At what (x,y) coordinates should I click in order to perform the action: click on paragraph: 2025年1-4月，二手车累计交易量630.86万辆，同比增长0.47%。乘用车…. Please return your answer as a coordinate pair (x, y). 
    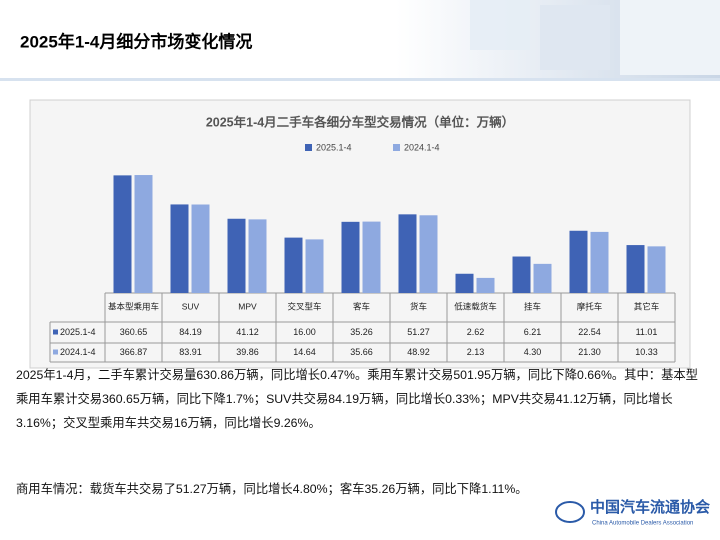
    Looking at the image, I should click on (357, 399).